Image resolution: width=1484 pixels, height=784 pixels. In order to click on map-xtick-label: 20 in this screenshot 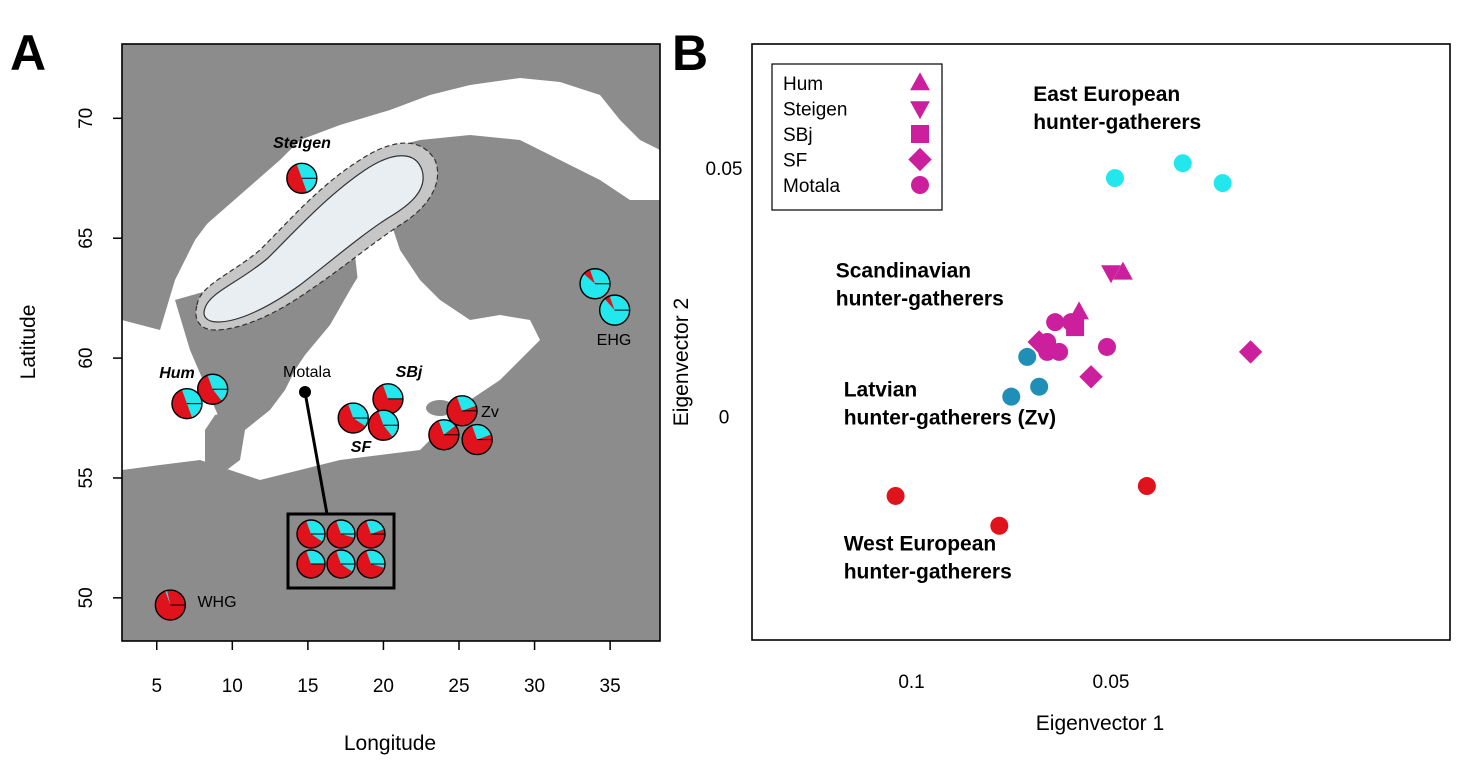, I will do `click(383, 686)`.